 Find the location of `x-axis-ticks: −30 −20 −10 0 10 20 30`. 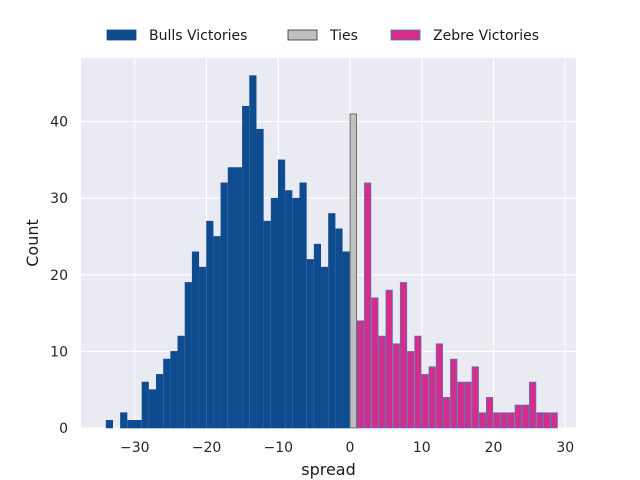

x-axis-ticks: −30 −20 −10 0 10 20 30 is located at coordinates (347, 448).